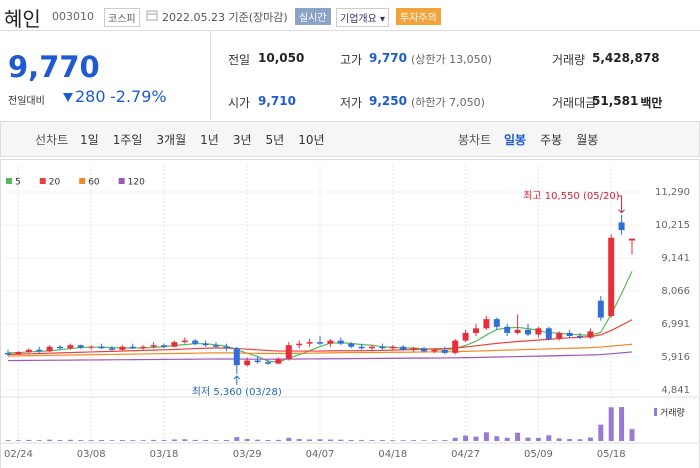  I want to click on x-tick-label: 03/29, so click(247, 454).